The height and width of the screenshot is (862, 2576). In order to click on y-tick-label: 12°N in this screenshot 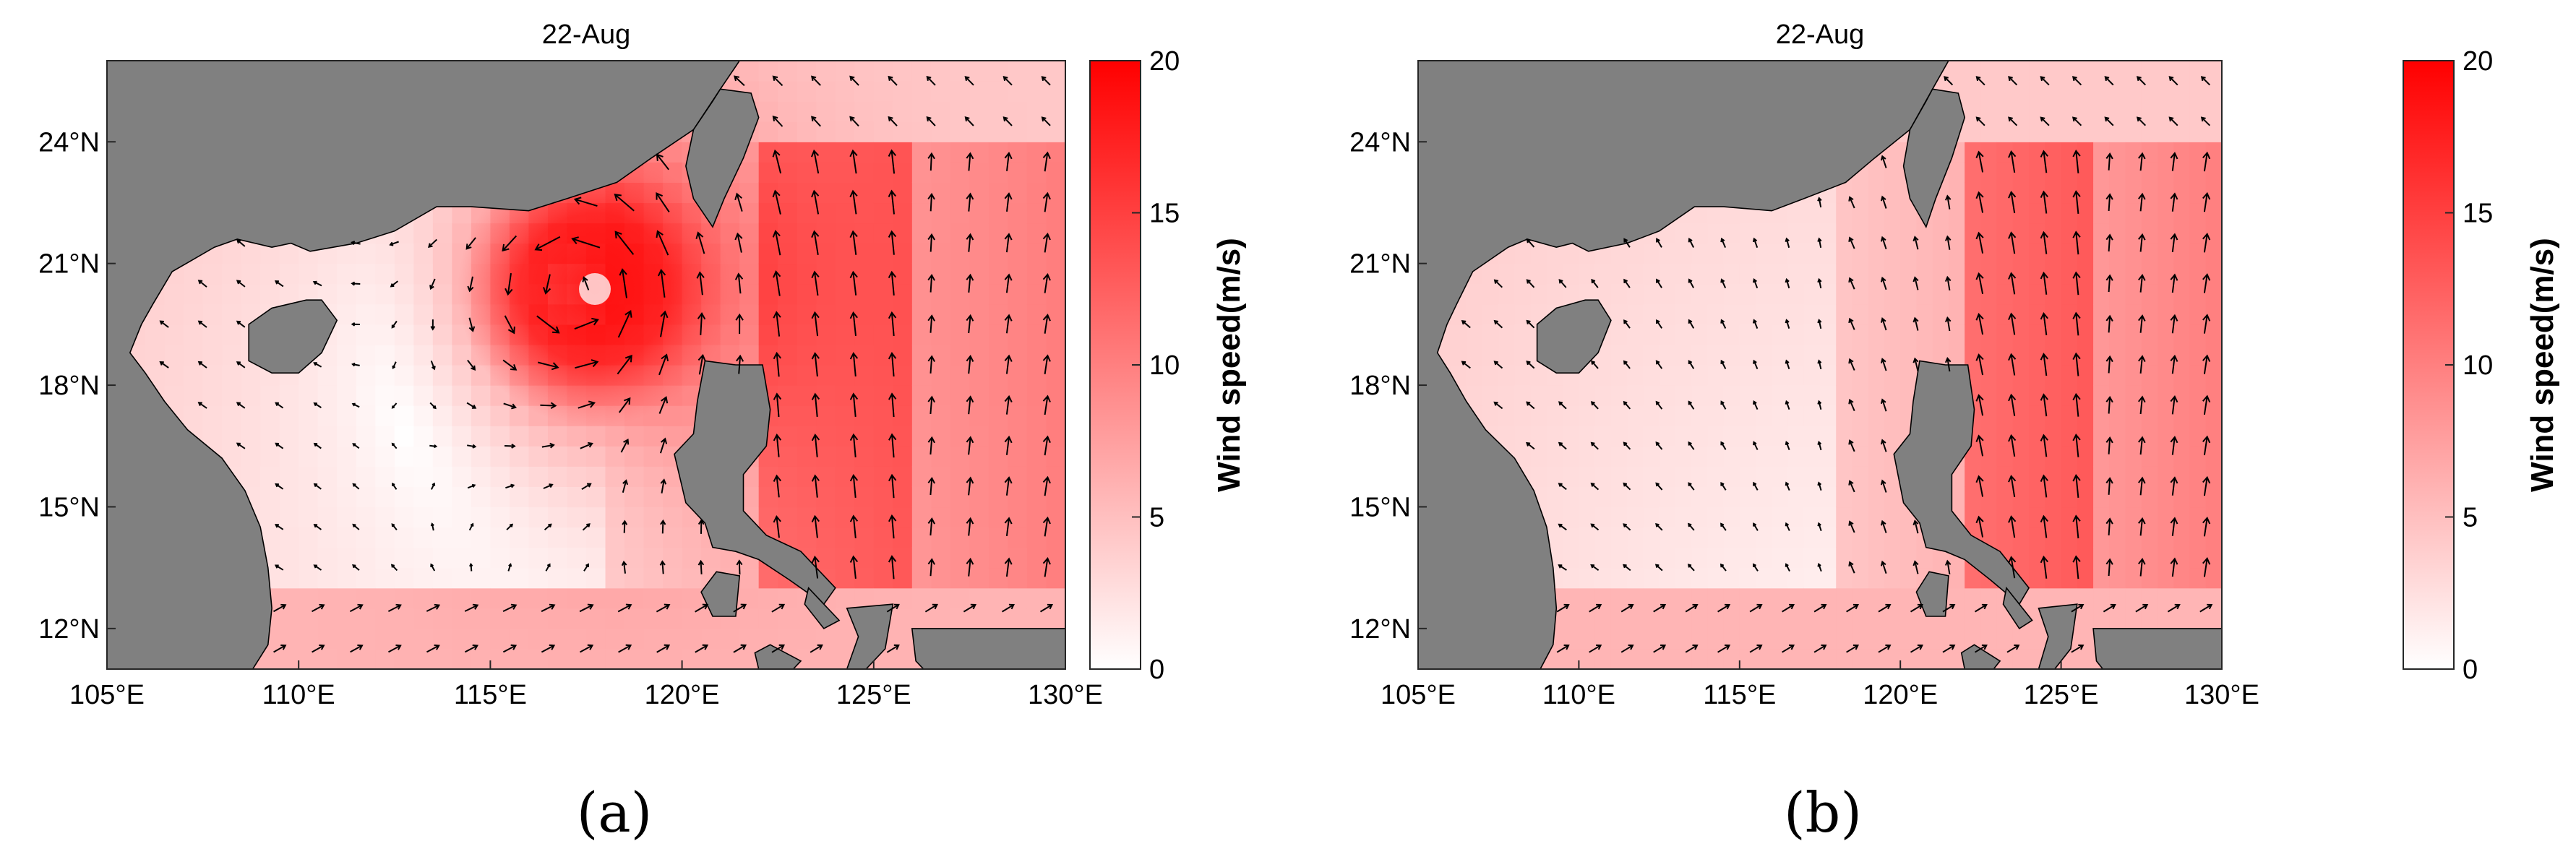, I will do `click(69, 629)`.